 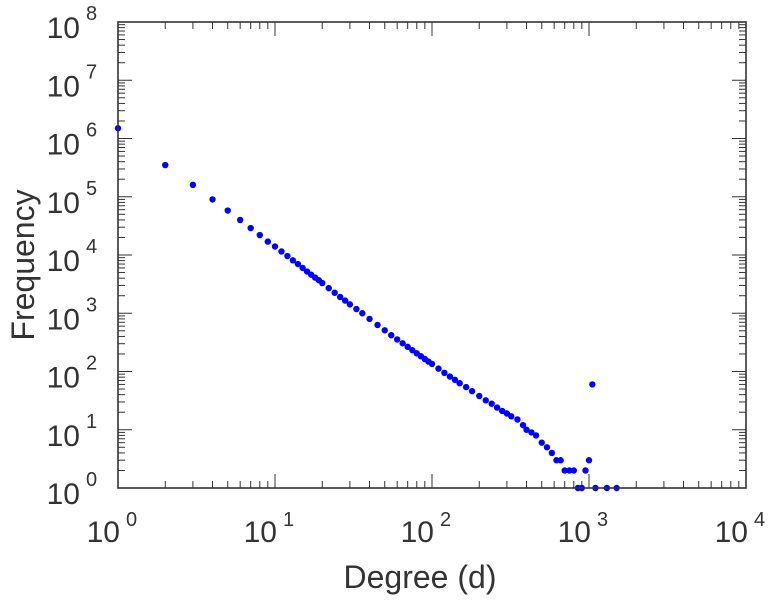 I want to click on y-tick-label: 10 4, so click(x=72, y=257).